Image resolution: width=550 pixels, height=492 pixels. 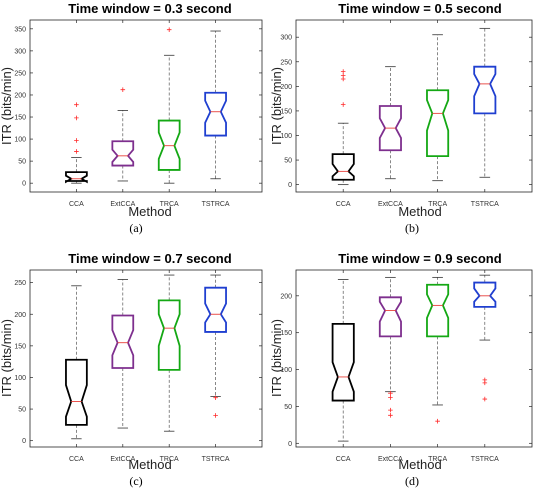 I want to click on panel-label: (a), so click(x=135, y=228).